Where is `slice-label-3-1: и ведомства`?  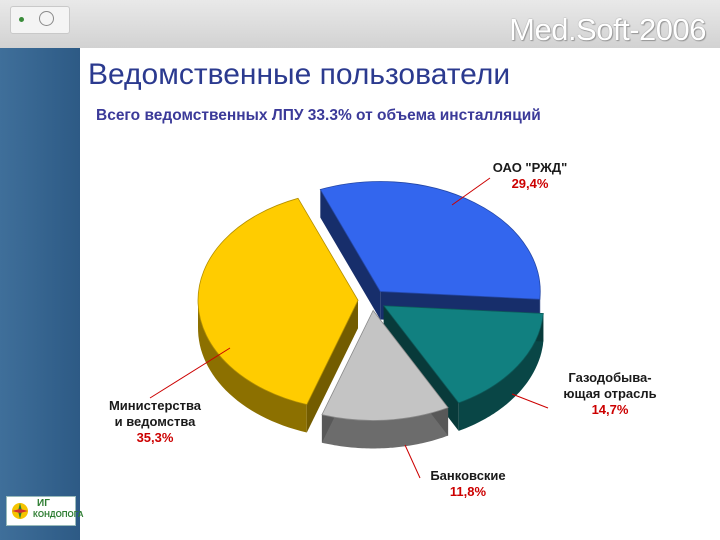 slice-label-3-1: и ведомства is located at coordinates (156, 421).